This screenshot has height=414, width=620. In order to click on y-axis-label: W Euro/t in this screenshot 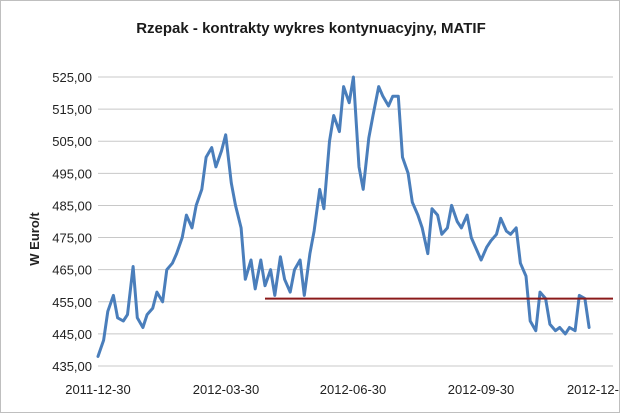, I will do `click(34, 239)`.